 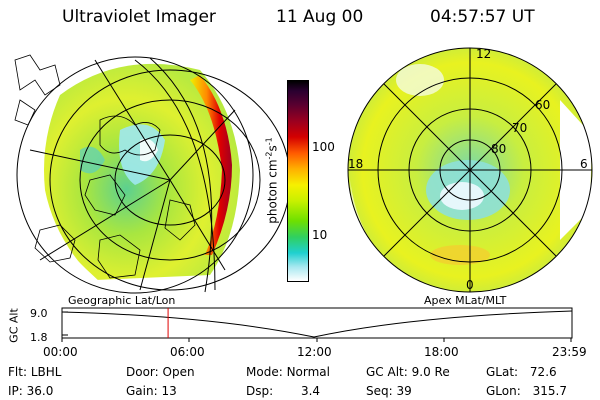 I want to click on colorbar-tick-10: 10, so click(x=320, y=235).